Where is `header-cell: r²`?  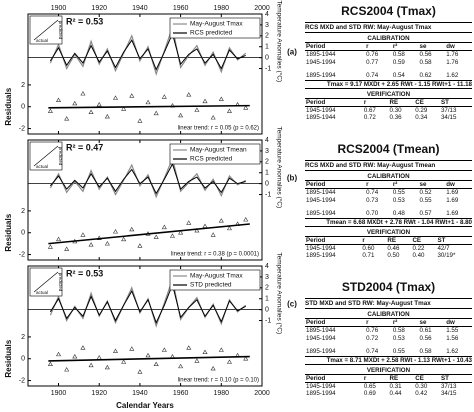 header-cell: r² is located at coordinates (405, 47).